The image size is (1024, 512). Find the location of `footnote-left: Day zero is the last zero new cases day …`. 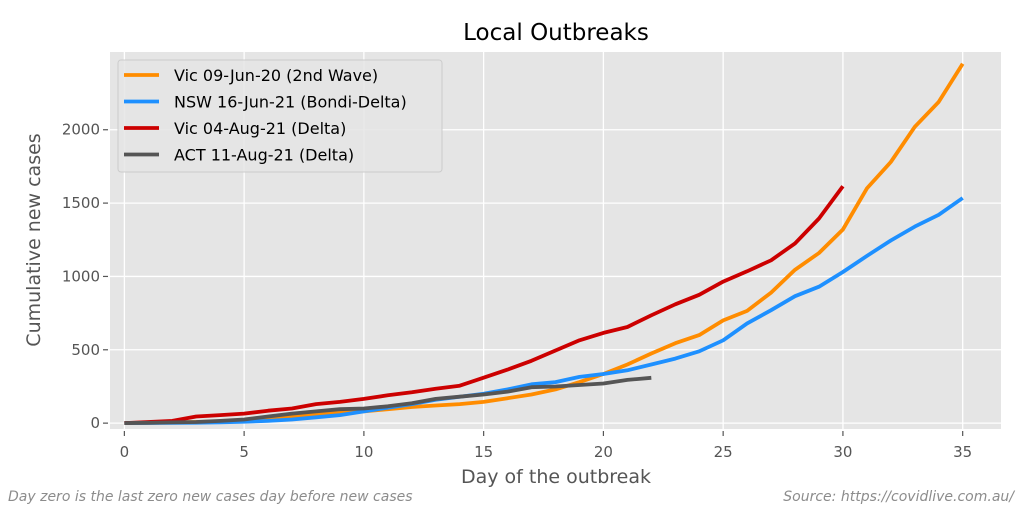

footnote-left: Day zero is the last zero new cases day … is located at coordinates (210, 497).